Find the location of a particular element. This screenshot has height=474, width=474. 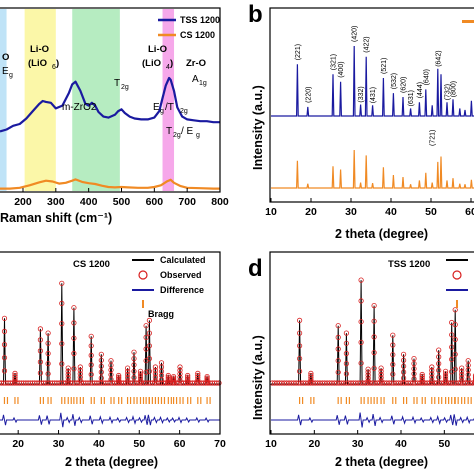

raman-x-tick-label: 800 is located at coordinates (220, 202).